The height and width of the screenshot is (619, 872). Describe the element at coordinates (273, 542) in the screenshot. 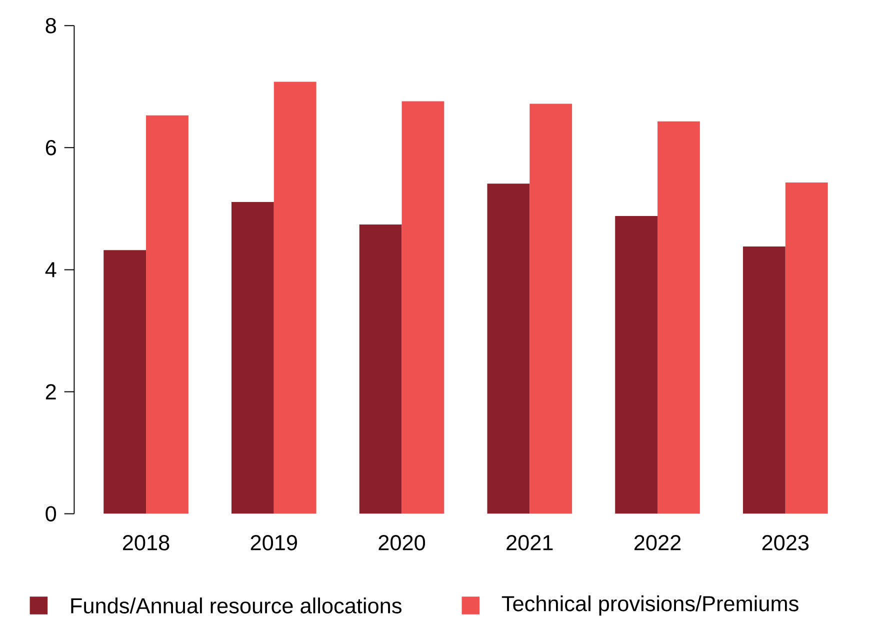

I see `x-tick-label: 2019` at that location.